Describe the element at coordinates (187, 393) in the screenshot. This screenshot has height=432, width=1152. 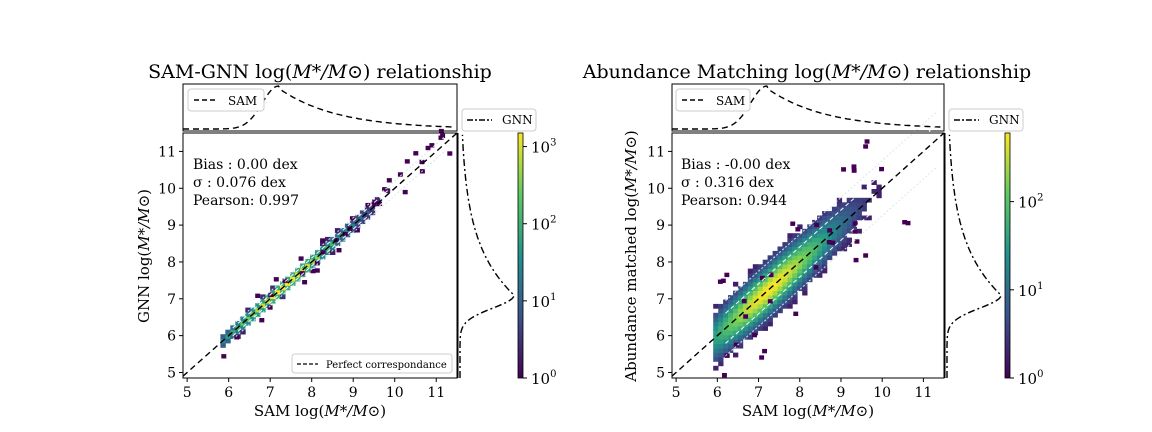
I see `x-tick-label: 5` at that location.